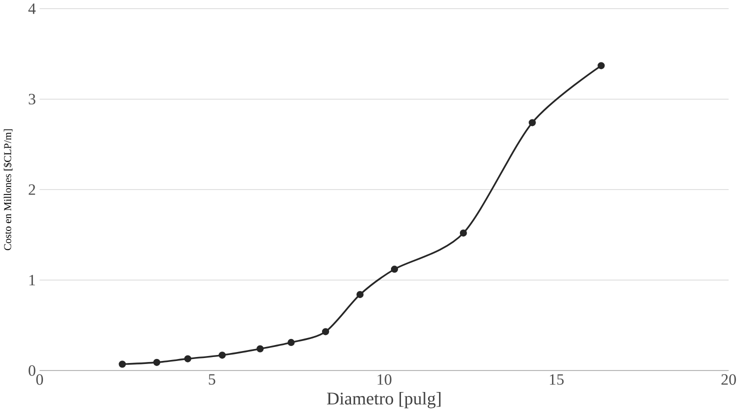 The height and width of the screenshot is (412, 740). Describe the element at coordinates (39, 379) in the screenshot. I see `x-tick-label: 0` at that location.